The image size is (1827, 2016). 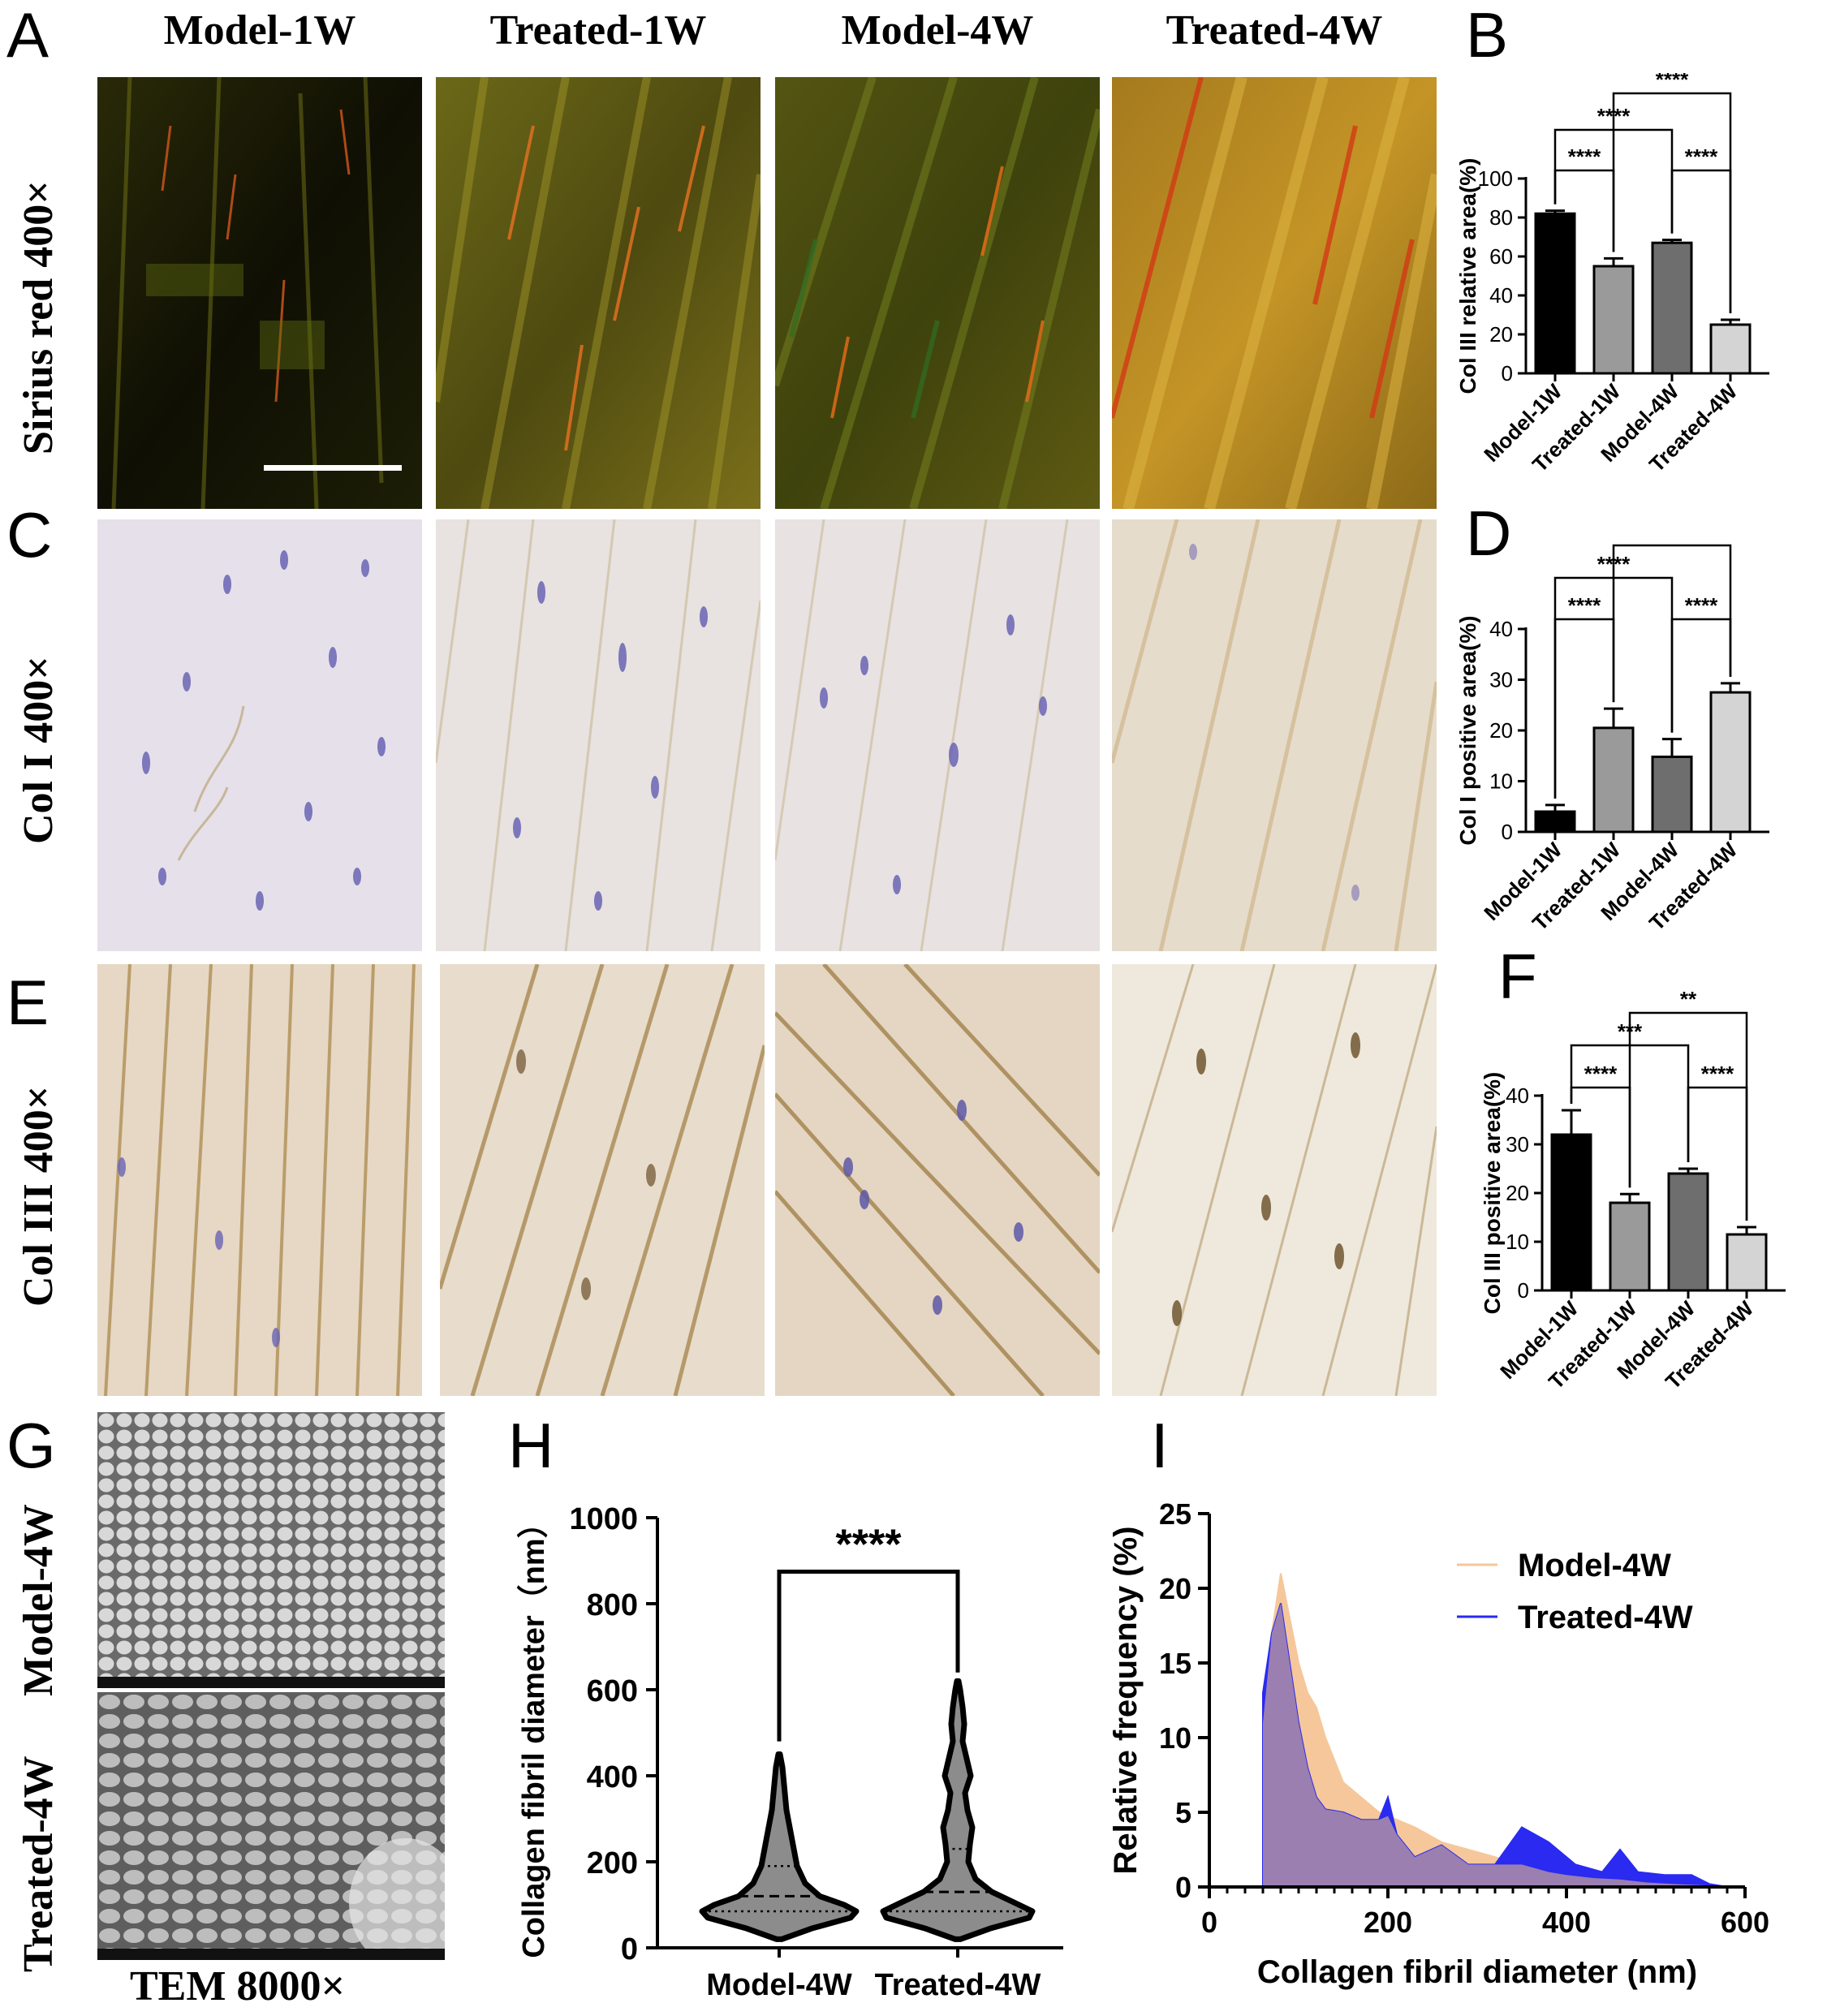 I want to click on row-label-tem-model: Model-4W, so click(x=38, y=1600).